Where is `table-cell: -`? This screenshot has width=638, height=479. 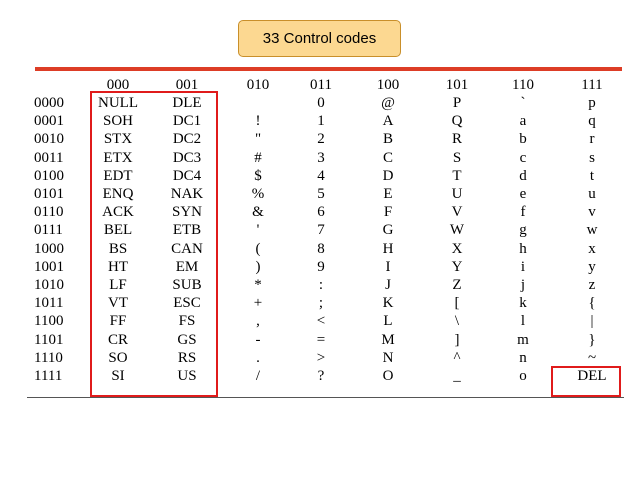
table-cell: - is located at coordinates (258, 339).